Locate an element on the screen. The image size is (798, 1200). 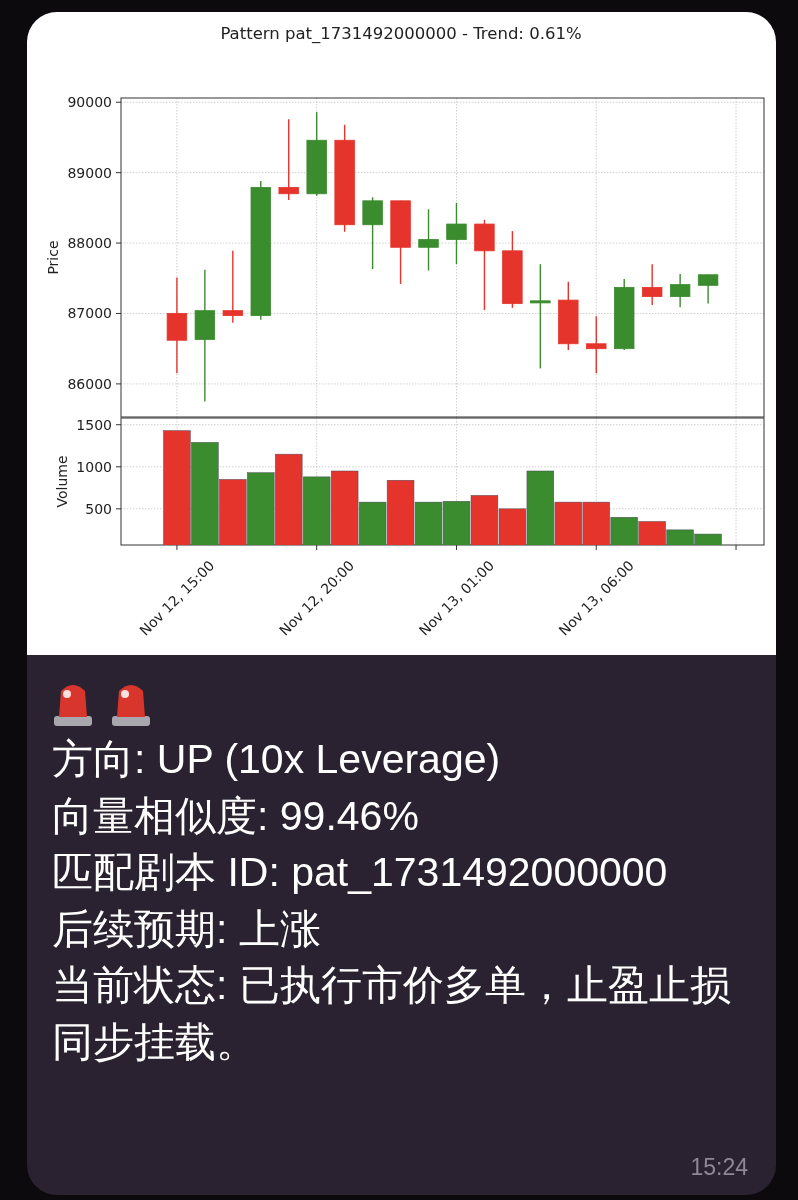
text: 15:24 is located at coordinates (719, 1167).